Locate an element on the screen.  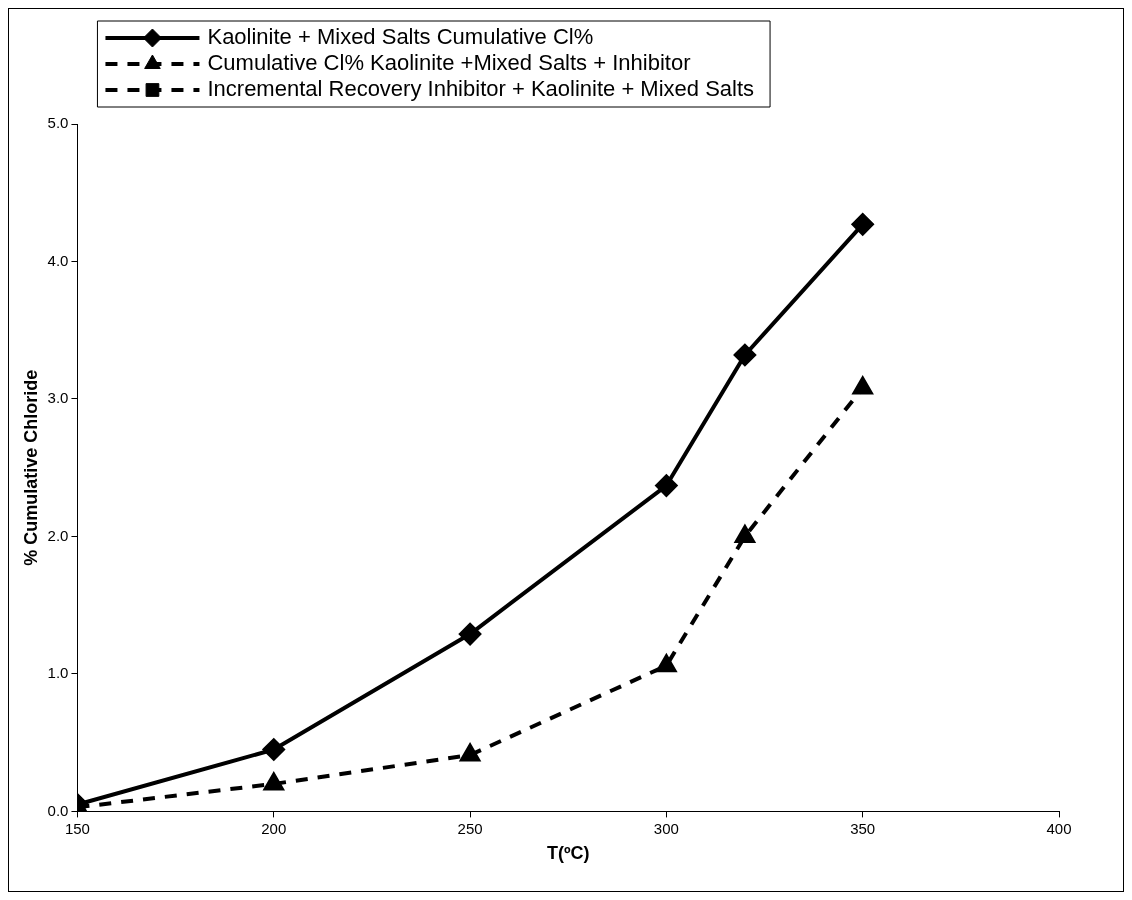
x-tick-label: 400 is located at coordinates (1059, 828).